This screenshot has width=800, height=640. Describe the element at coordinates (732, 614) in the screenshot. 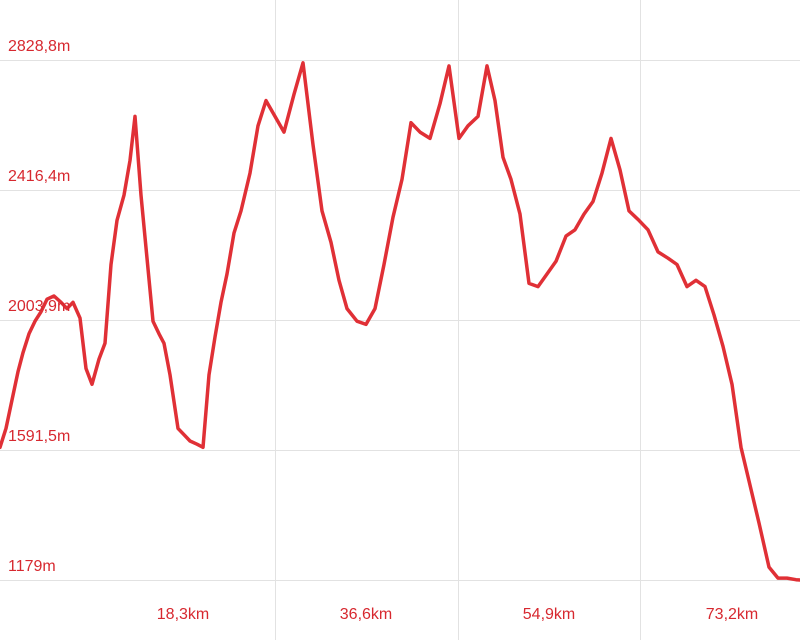

I see `x-tick-label: 73,2km` at that location.